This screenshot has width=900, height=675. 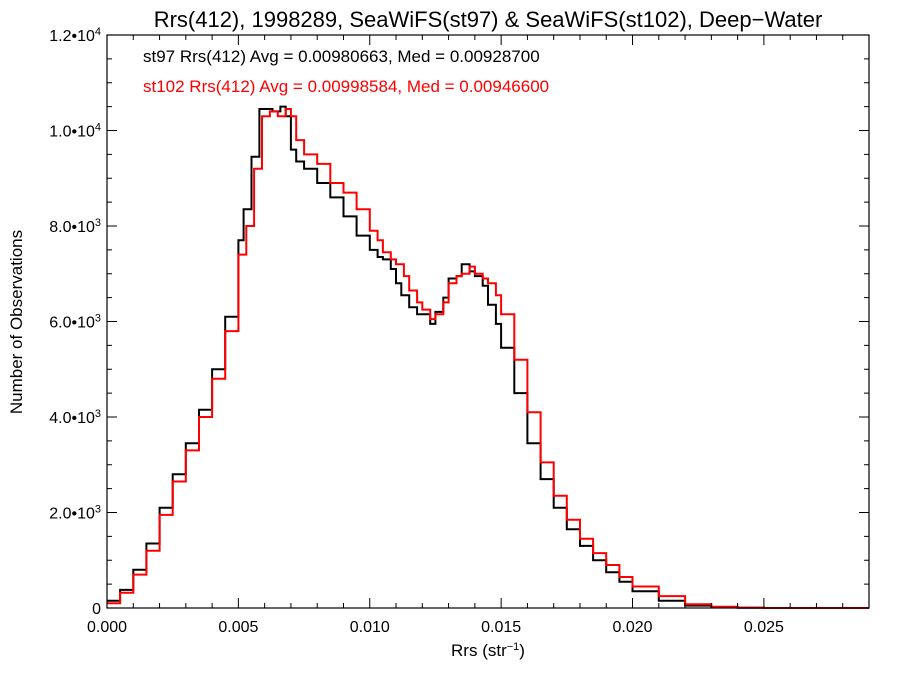 What do you see at coordinates (75, 417) in the screenshot?
I see `y-tick-label: 4.0•103` at bounding box center [75, 417].